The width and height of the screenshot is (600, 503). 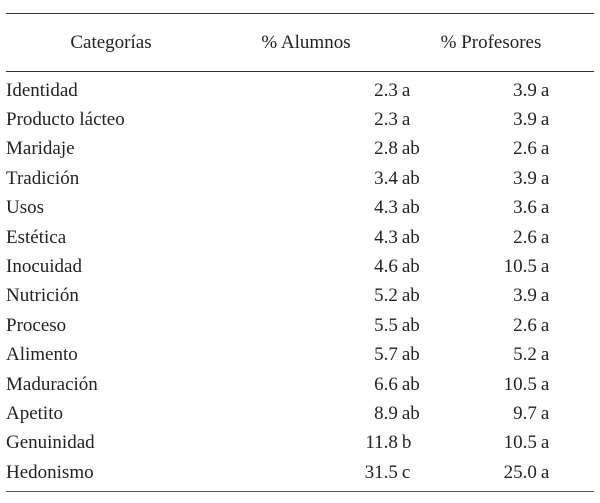 I want to click on table-row: Proceso 5.5 ab 2.6 a, so click(x=300, y=325).